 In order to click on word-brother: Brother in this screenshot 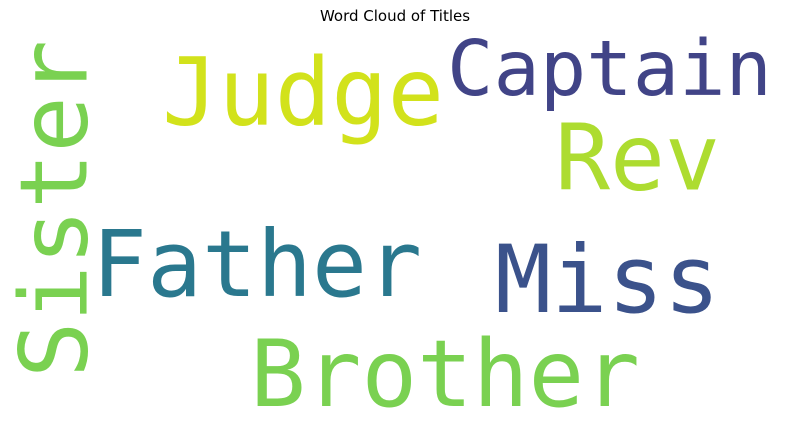, I will do `click(445, 372)`.